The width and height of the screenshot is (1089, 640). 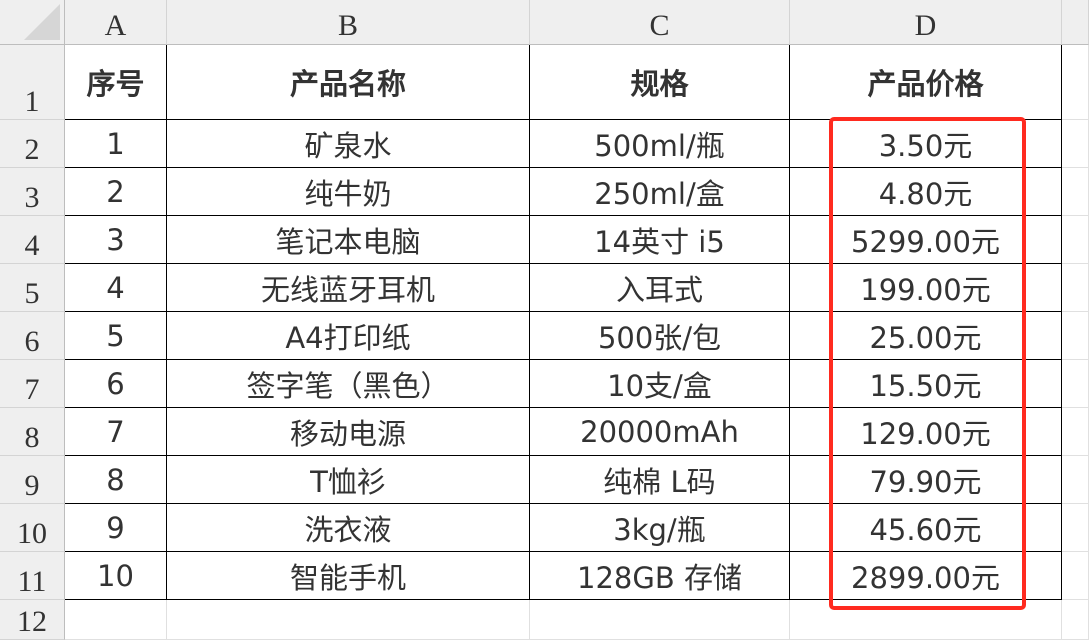 What do you see at coordinates (926, 192) in the screenshot?
I see `table-cell: 4.80元` at bounding box center [926, 192].